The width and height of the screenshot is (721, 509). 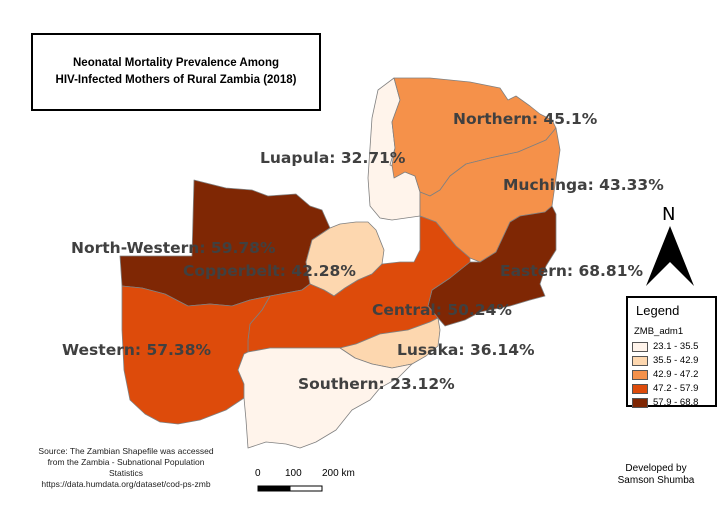 What do you see at coordinates (125, 473) in the screenshot?
I see `source-line-3: Statistics` at bounding box center [125, 473].